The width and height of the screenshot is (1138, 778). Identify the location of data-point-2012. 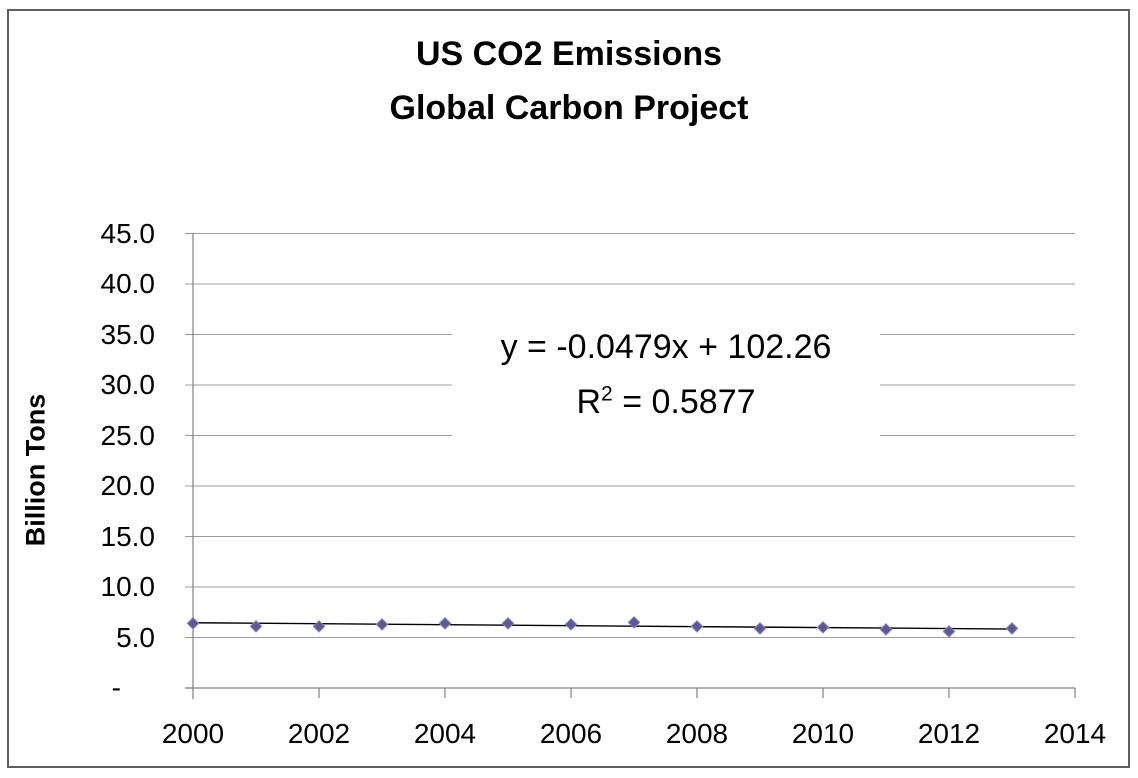
(949, 631).